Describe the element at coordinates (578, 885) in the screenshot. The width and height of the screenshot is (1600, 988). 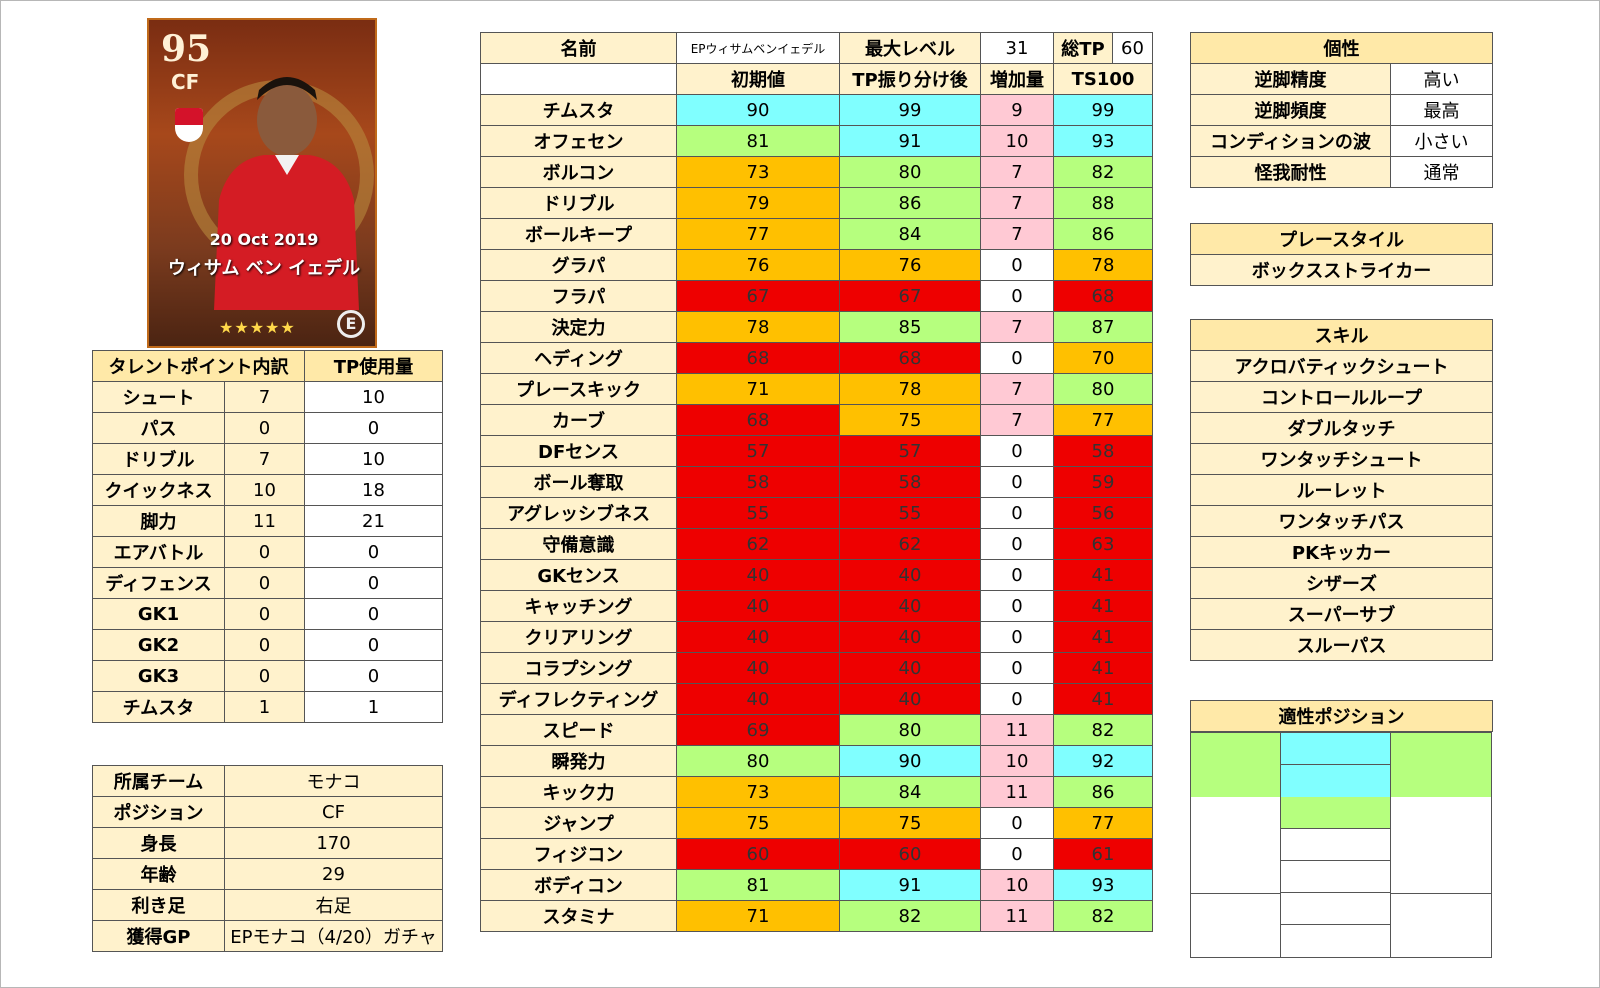
I see `stat-label: ボディコン` at that location.